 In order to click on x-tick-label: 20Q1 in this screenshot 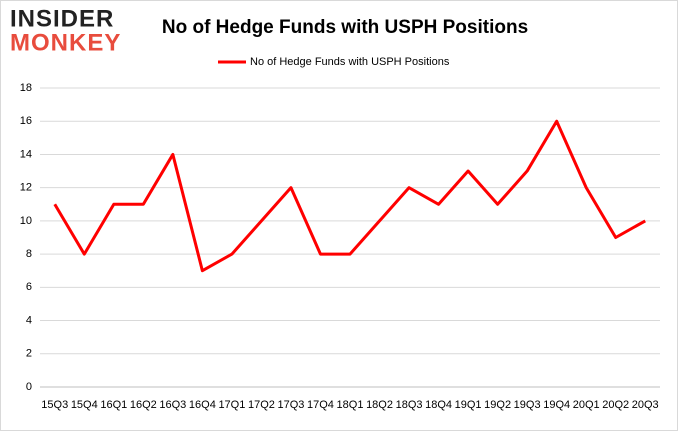, I will do `click(586, 405)`.